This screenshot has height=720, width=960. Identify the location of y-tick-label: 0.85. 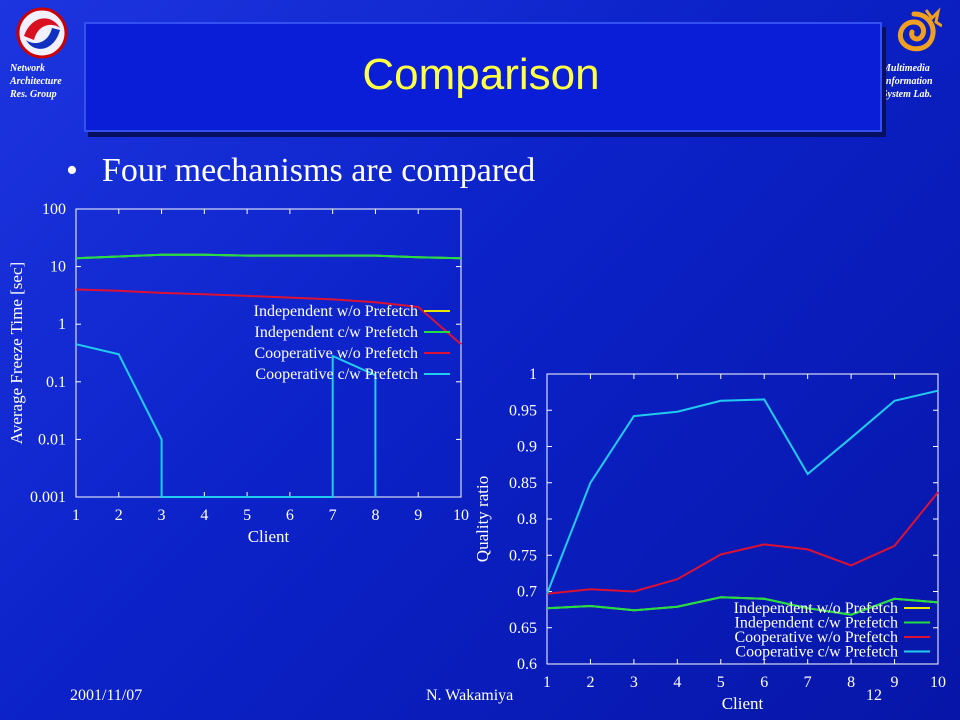
(523, 483).